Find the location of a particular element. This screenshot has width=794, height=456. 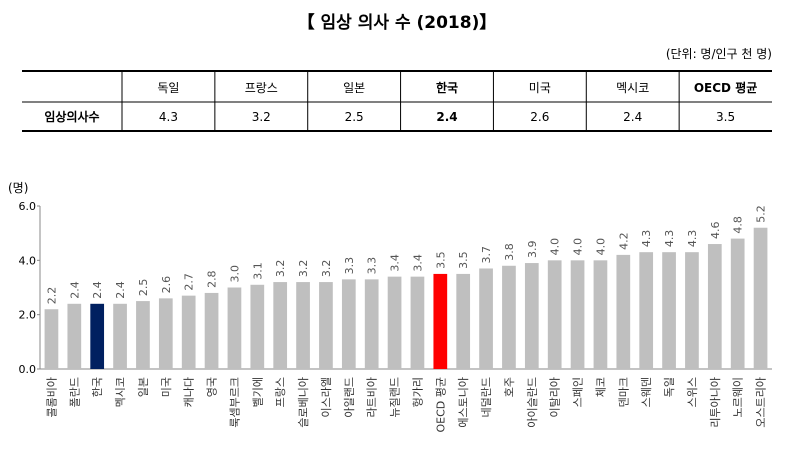

x-tick-label: 멕시코 is located at coordinates (120, 392).